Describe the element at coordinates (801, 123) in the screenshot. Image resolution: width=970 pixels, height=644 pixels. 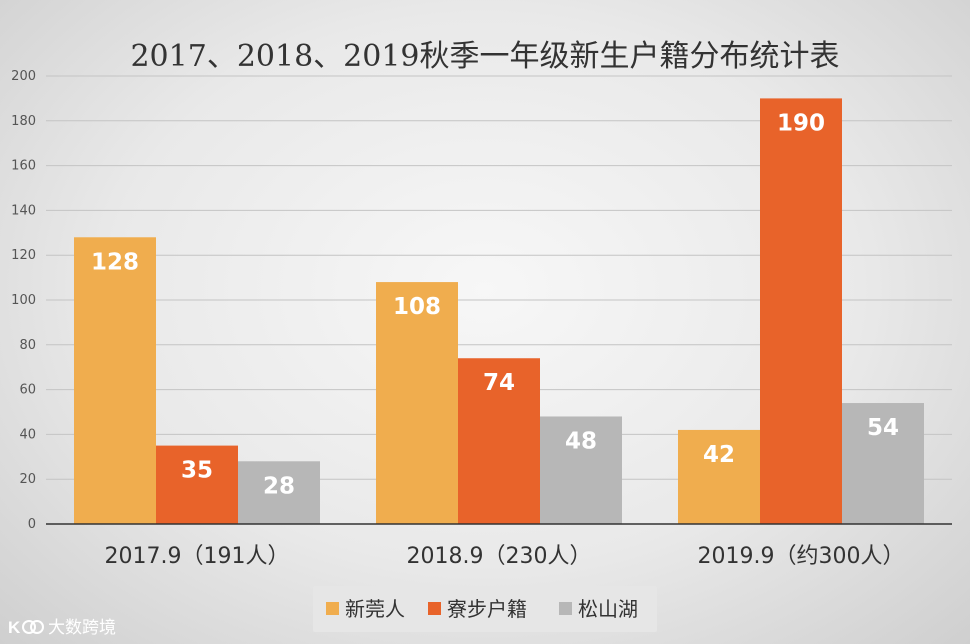
I see `data-label: 190` at that location.